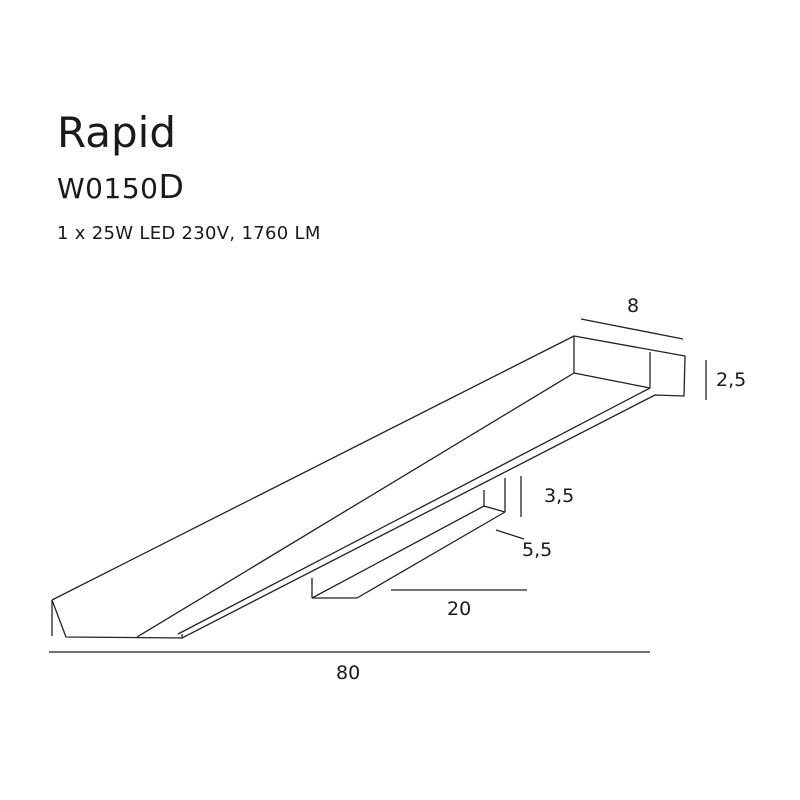  What do you see at coordinates (559, 496) in the screenshot?
I see `dim-label-arm-height: 3,5` at bounding box center [559, 496].